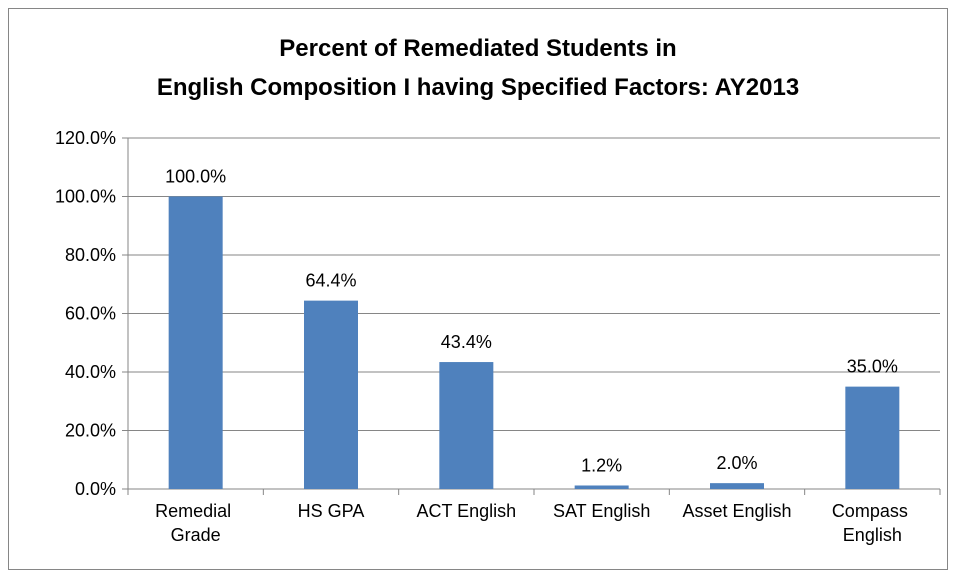  I want to click on data-label: 100.0%, so click(195, 177).